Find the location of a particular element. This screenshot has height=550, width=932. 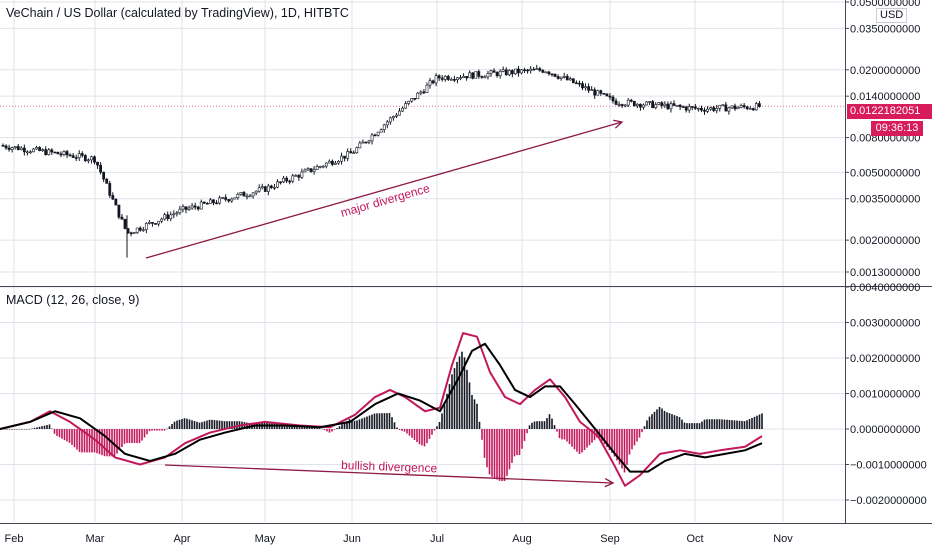

last-price-tag: 0.0122182051 is located at coordinates (889, 111).